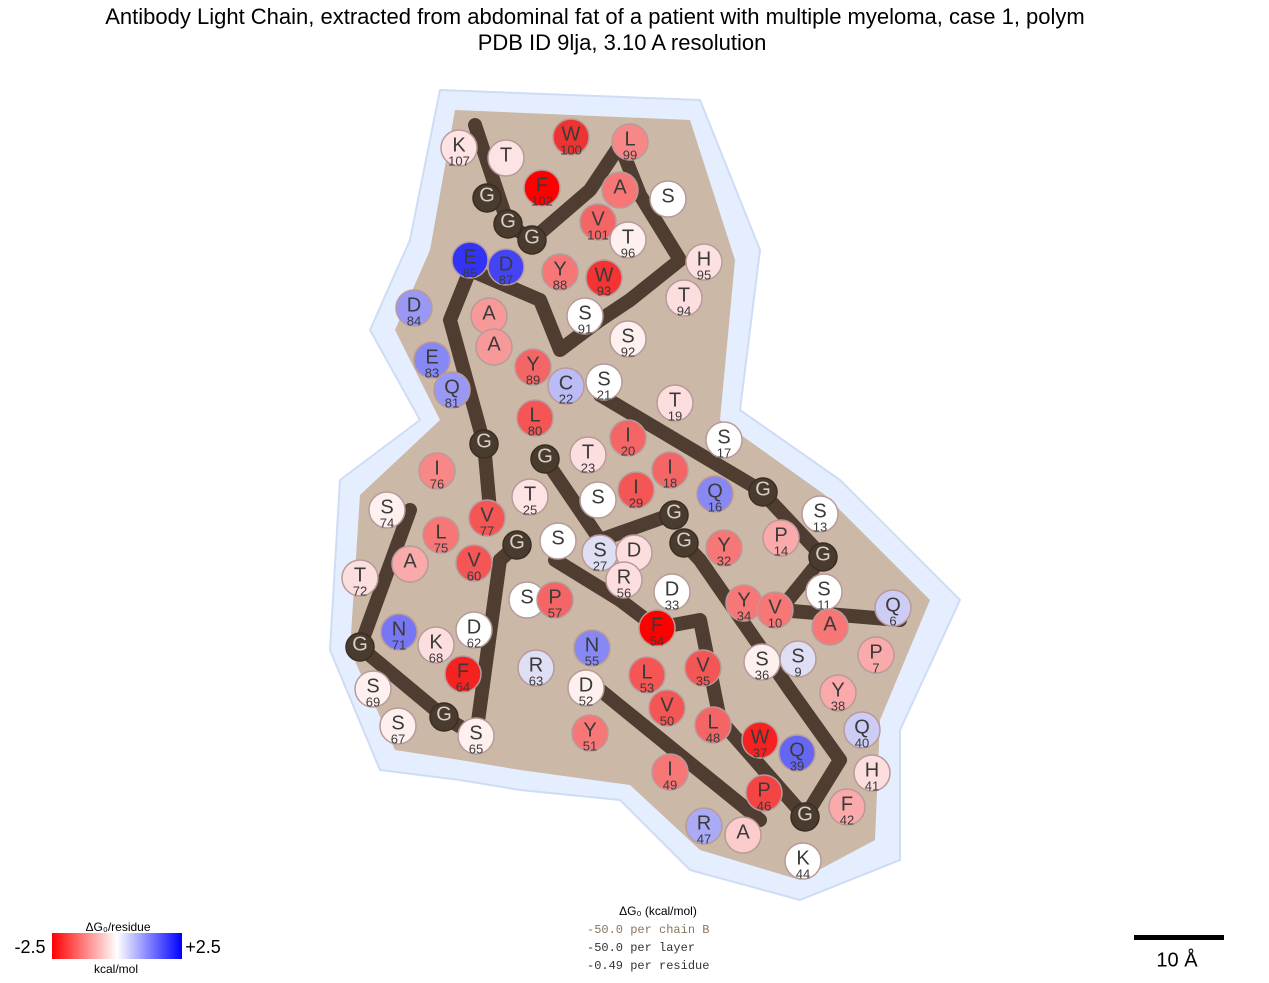 This screenshot has height=983, width=1269. What do you see at coordinates (760, 737) in the screenshot?
I see `residue-letter: W` at bounding box center [760, 737].